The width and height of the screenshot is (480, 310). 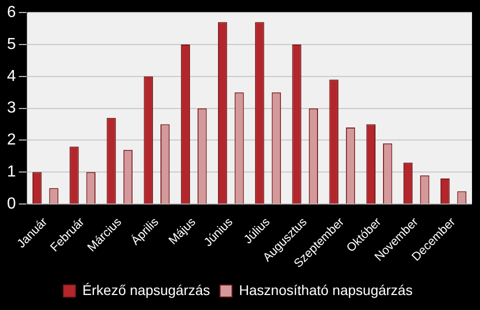 What do you see at coordinates (11, 203) in the screenshot?
I see `y-tick-label: 0` at bounding box center [11, 203].